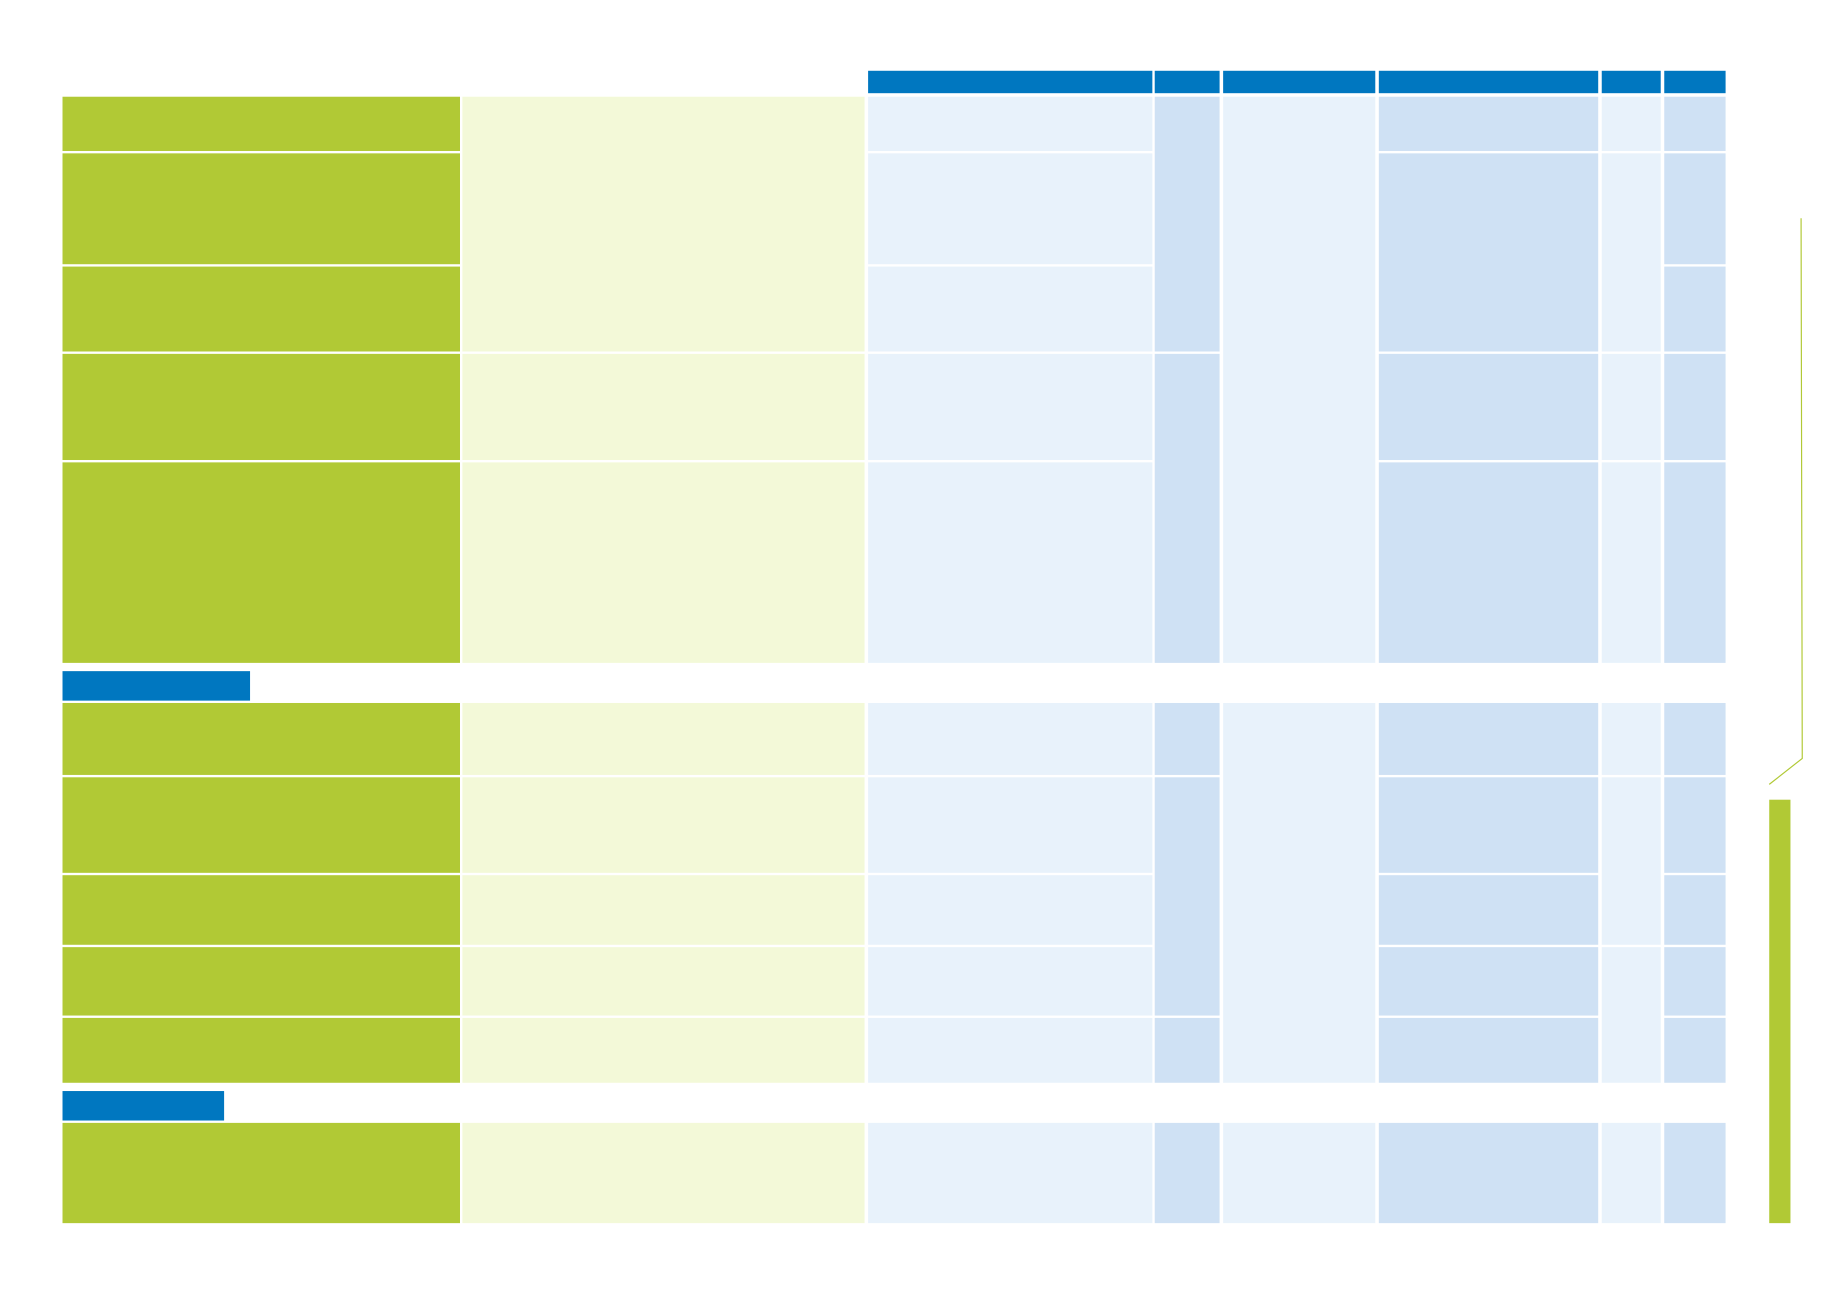  Describe the element at coordinates (1780, 1011) in the screenshot. I see `side-bar` at that location.